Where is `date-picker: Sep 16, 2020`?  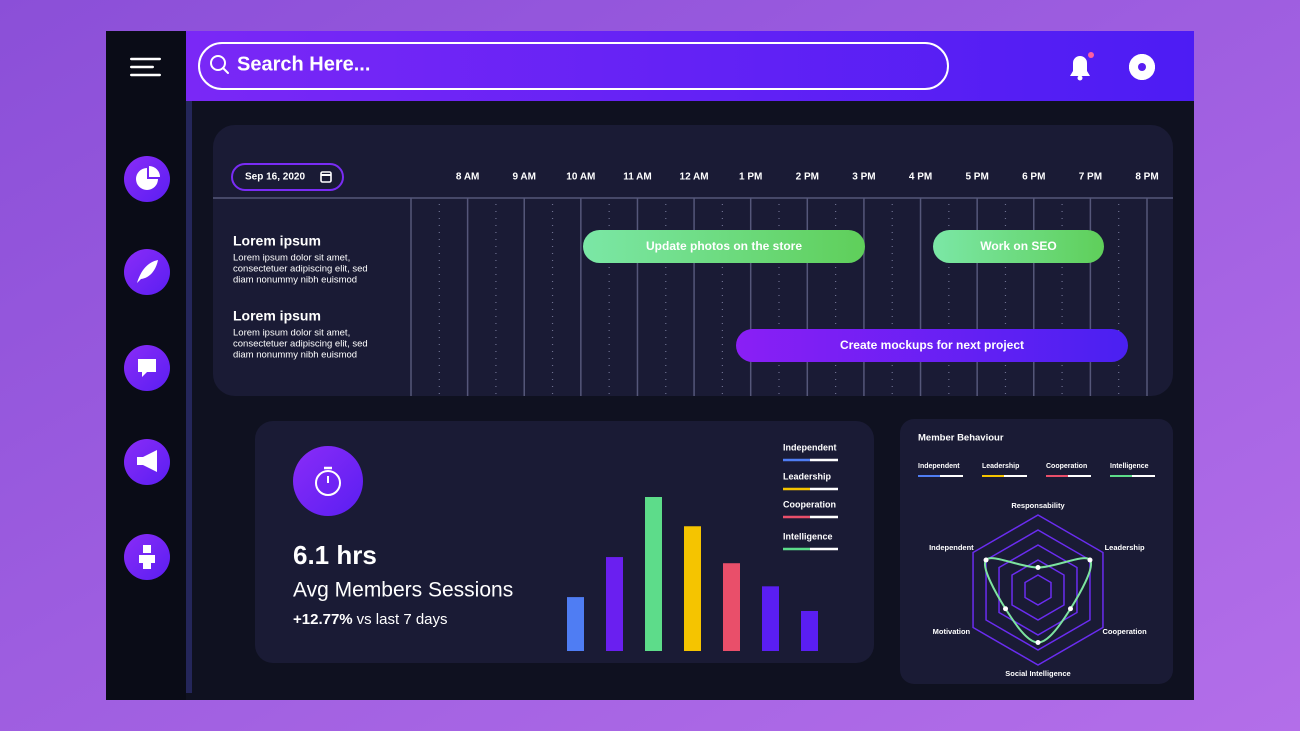 date-picker: Sep 16, 2020 is located at coordinates (287, 177).